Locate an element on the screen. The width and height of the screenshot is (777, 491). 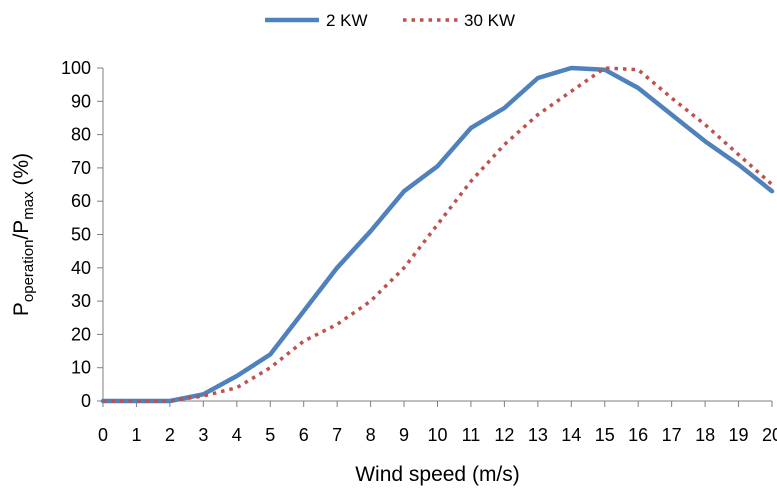
x-tick-label: 8 is located at coordinates (371, 435).